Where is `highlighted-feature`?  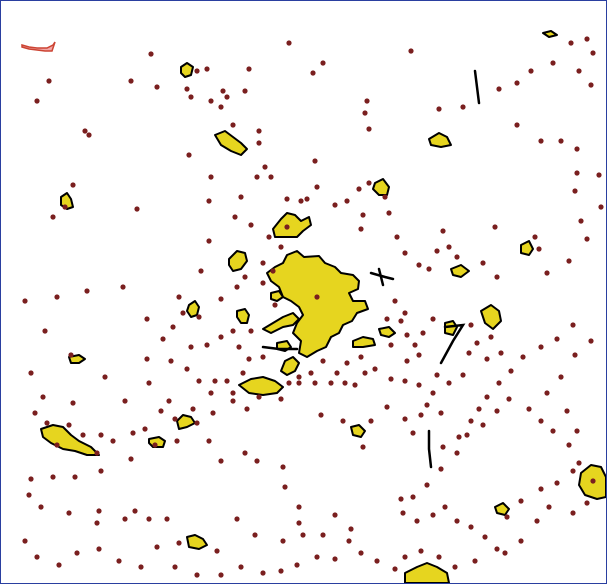 highlighted-feature is located at coordinates (38, 46).